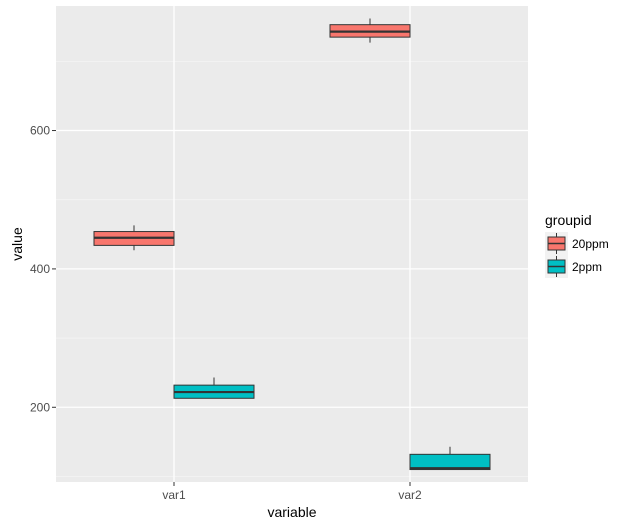 Image resolution: width=635 pixels, height=527 pixels. I want to click on x-tick-label: var1, so click(174, 495).